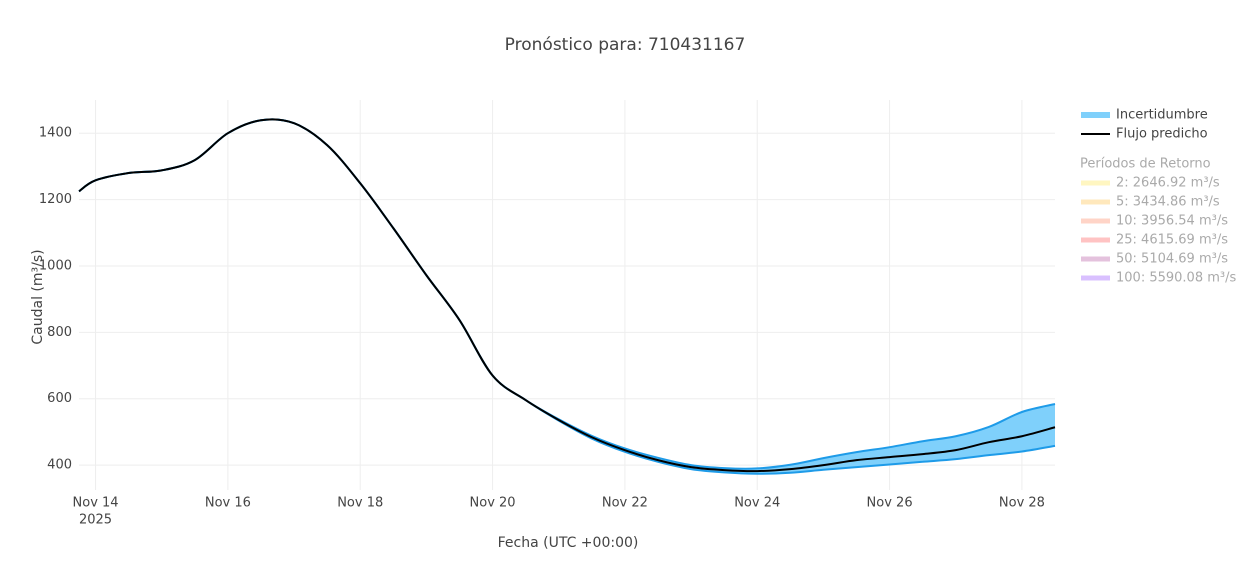 The image size is (1250, 575). I want to click on y-tick-label: 1200, so click(55, 199).